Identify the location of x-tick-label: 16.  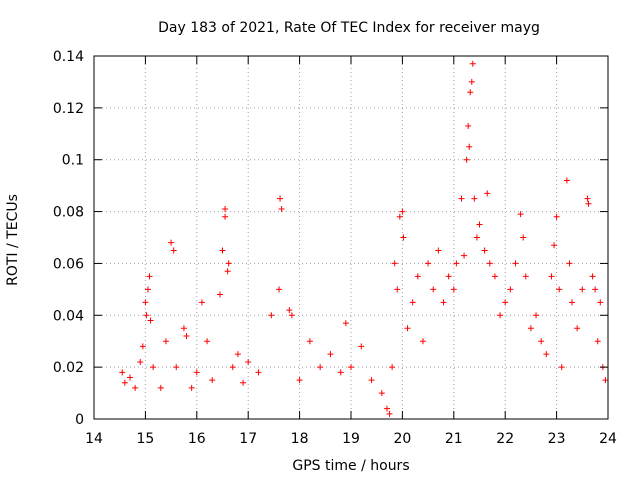
(197, 439).